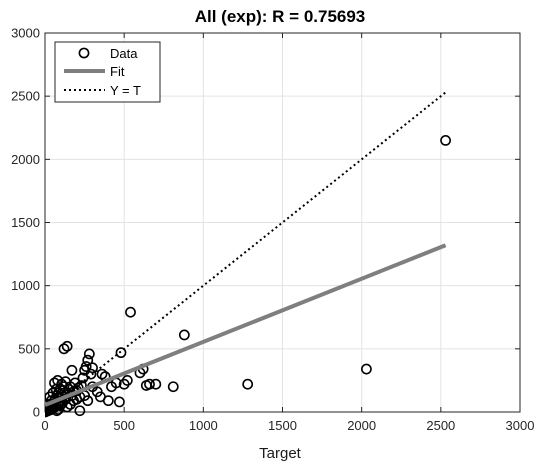  I want to click on x-tick-label: 0, so click(44, 425).